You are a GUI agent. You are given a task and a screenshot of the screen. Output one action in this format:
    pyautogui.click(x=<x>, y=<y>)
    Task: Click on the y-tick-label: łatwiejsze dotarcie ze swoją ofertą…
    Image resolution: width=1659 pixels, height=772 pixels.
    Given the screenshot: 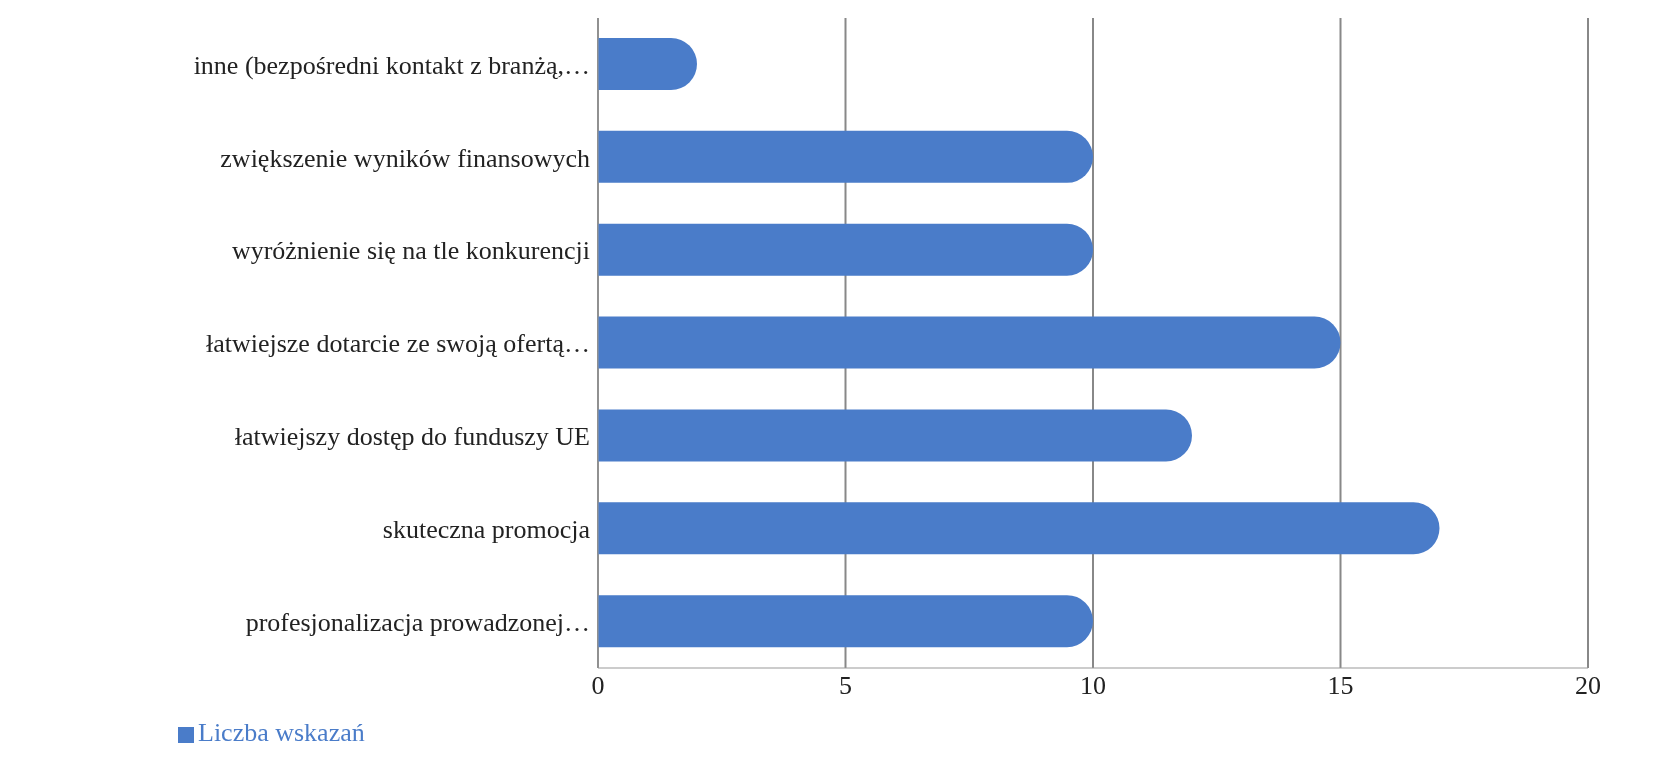 What is the action you would take?
    pyautogui.click(x=397, y=344)
    